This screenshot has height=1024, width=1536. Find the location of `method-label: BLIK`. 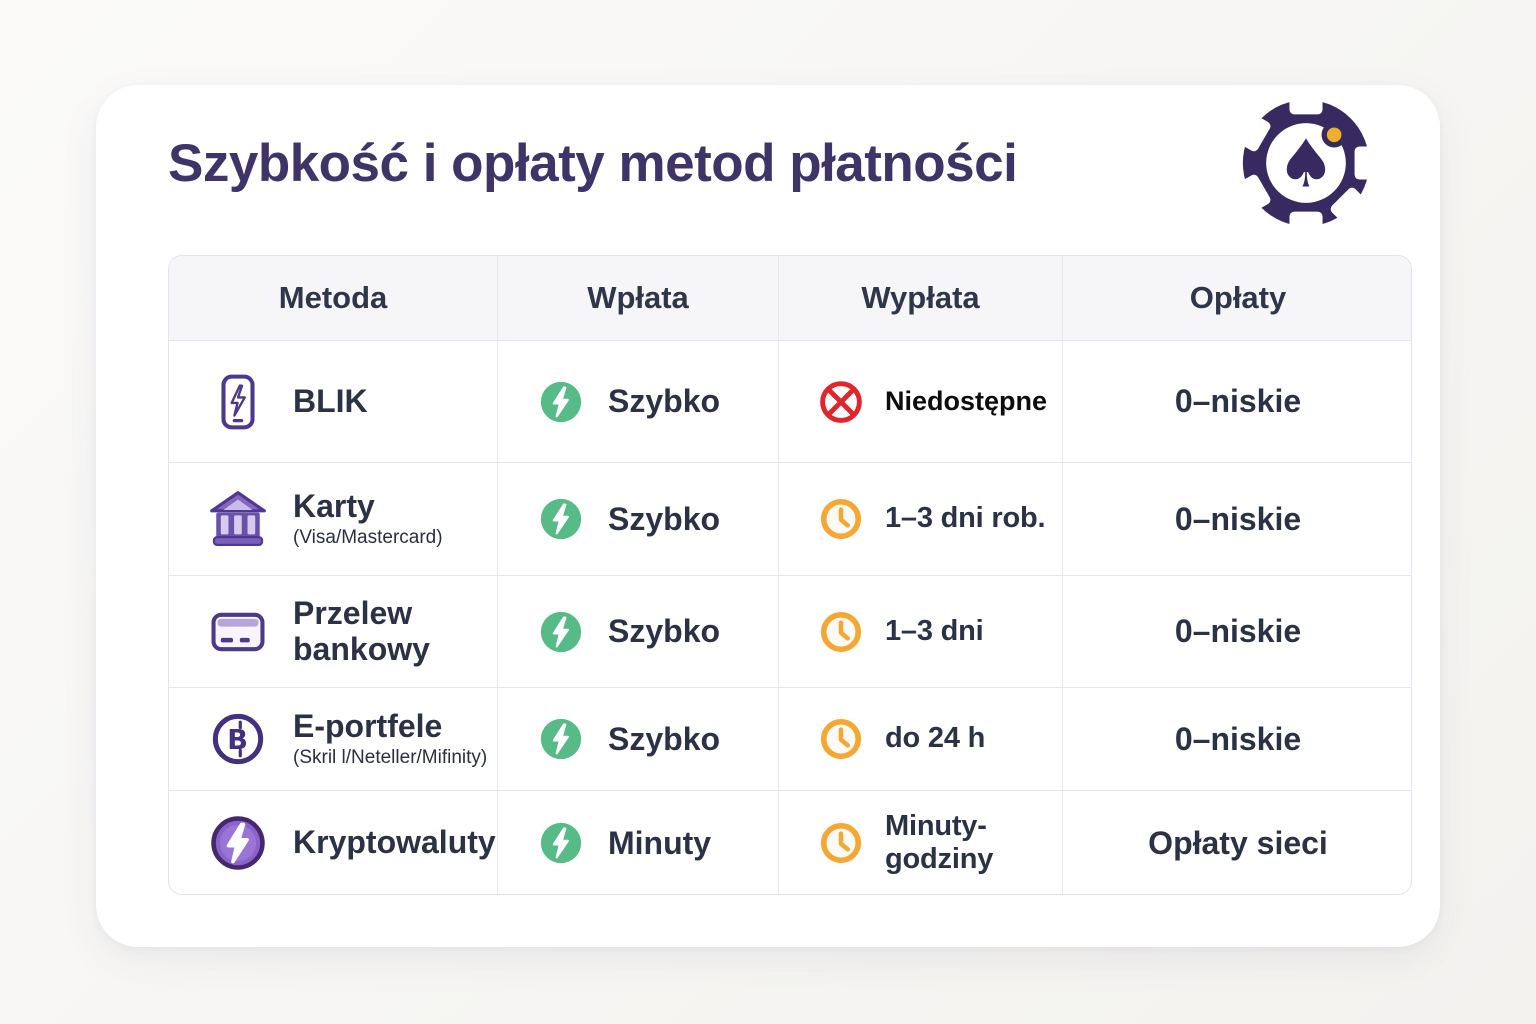

method-label: BLIK is located at coordinates (330, 400).